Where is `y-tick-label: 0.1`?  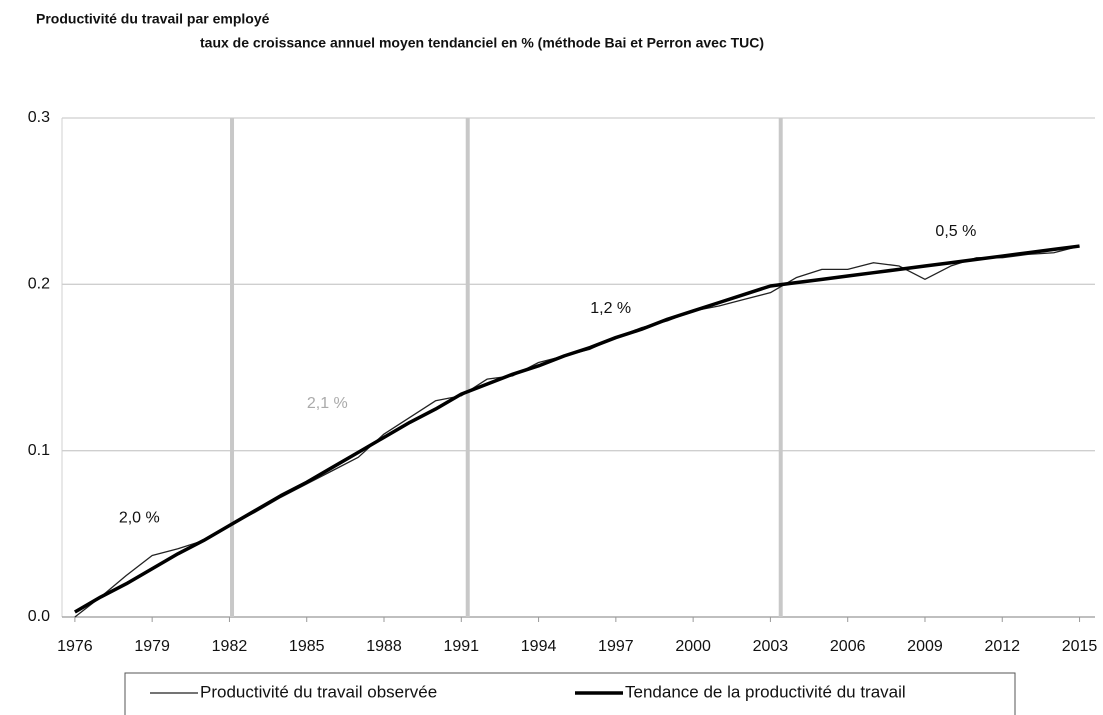
y-tick-label: 0.1 is located at coordinates (39, 450).